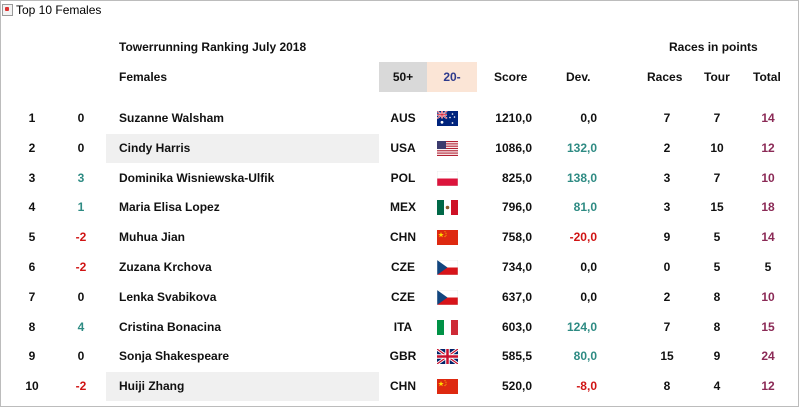  I want to click on tour-cell: 4, so click(717, 386).